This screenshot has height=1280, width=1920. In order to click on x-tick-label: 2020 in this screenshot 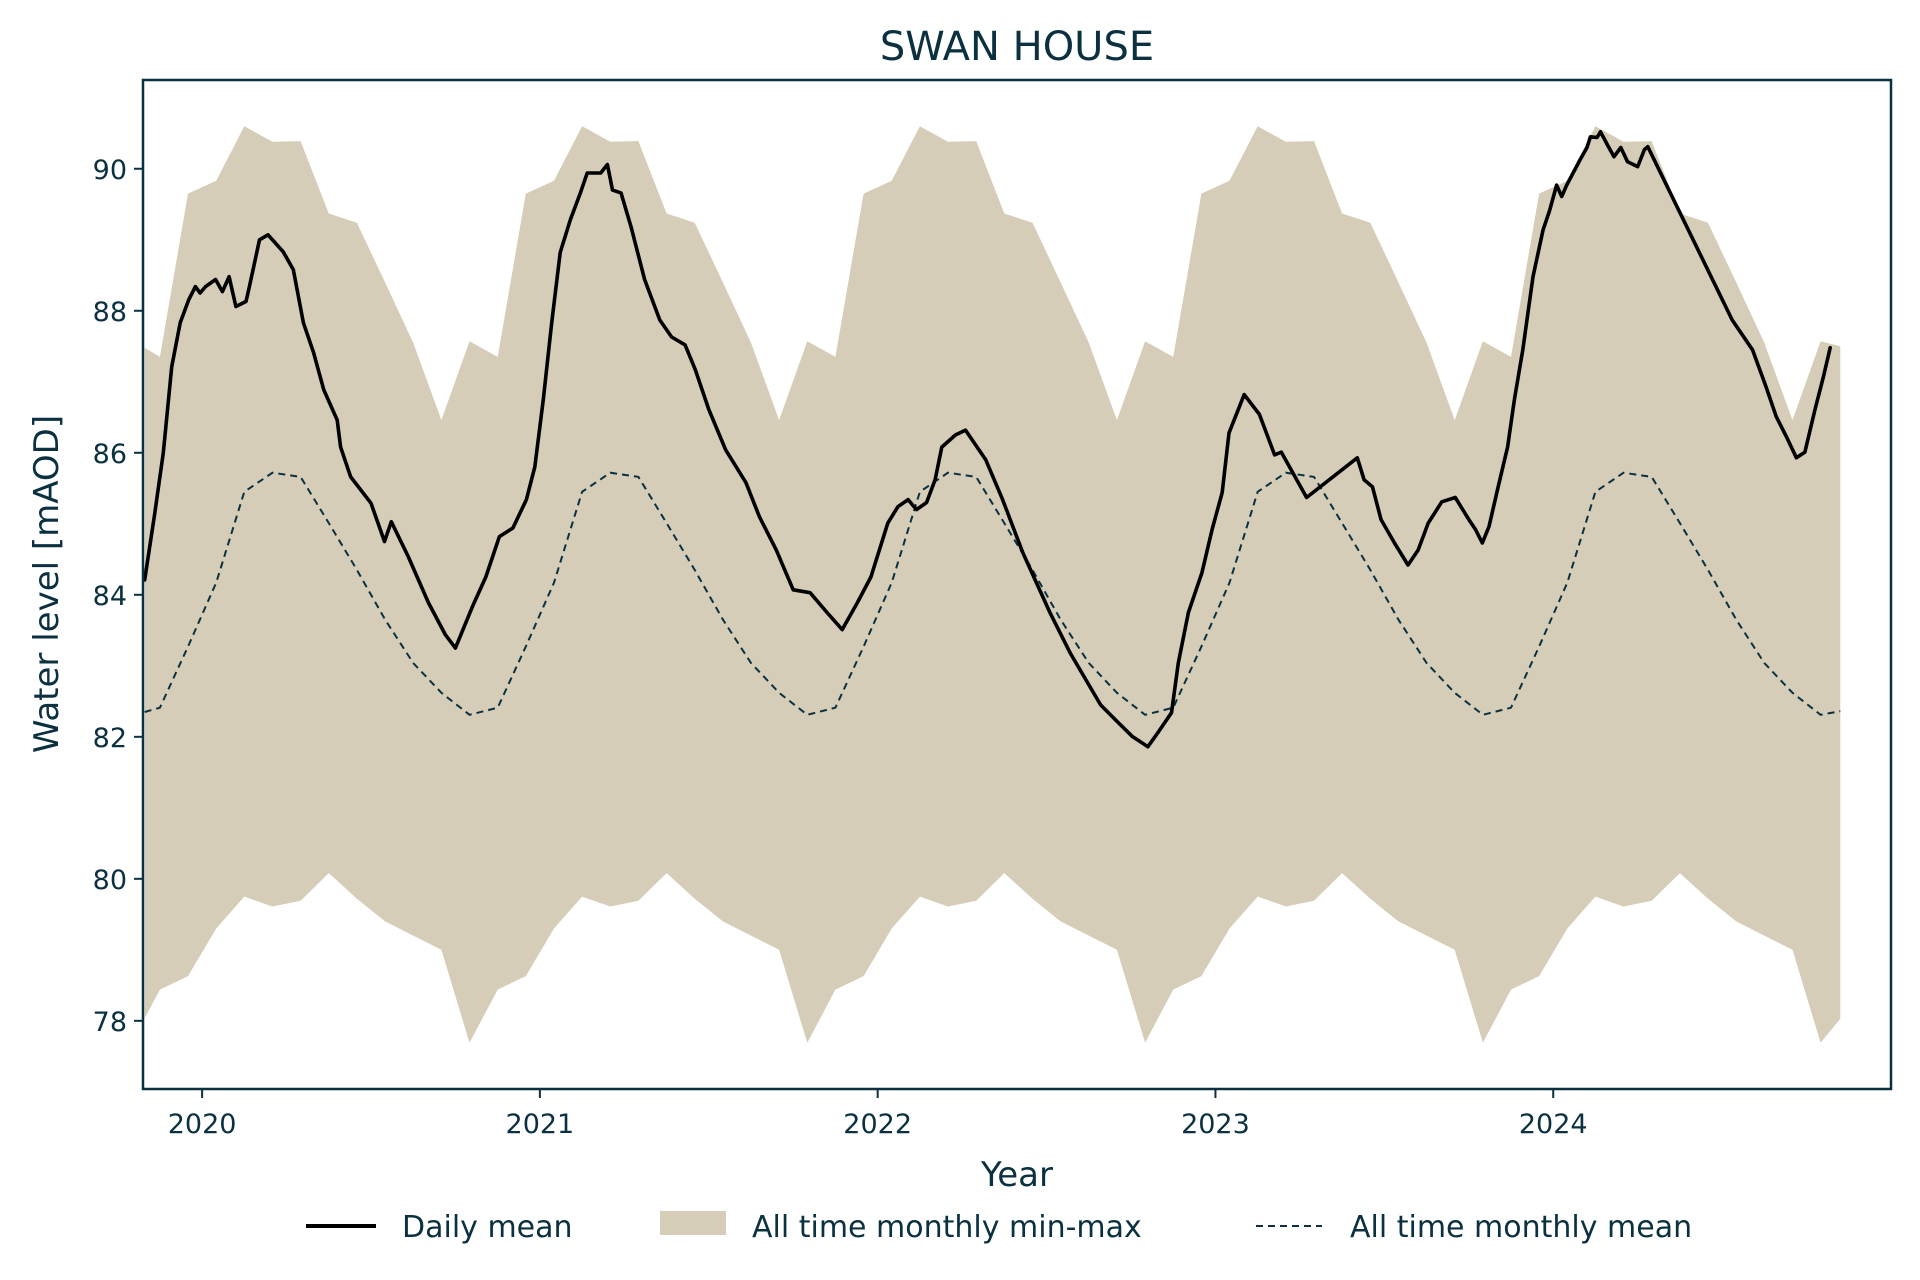, I will do `click(202, 1124)`.